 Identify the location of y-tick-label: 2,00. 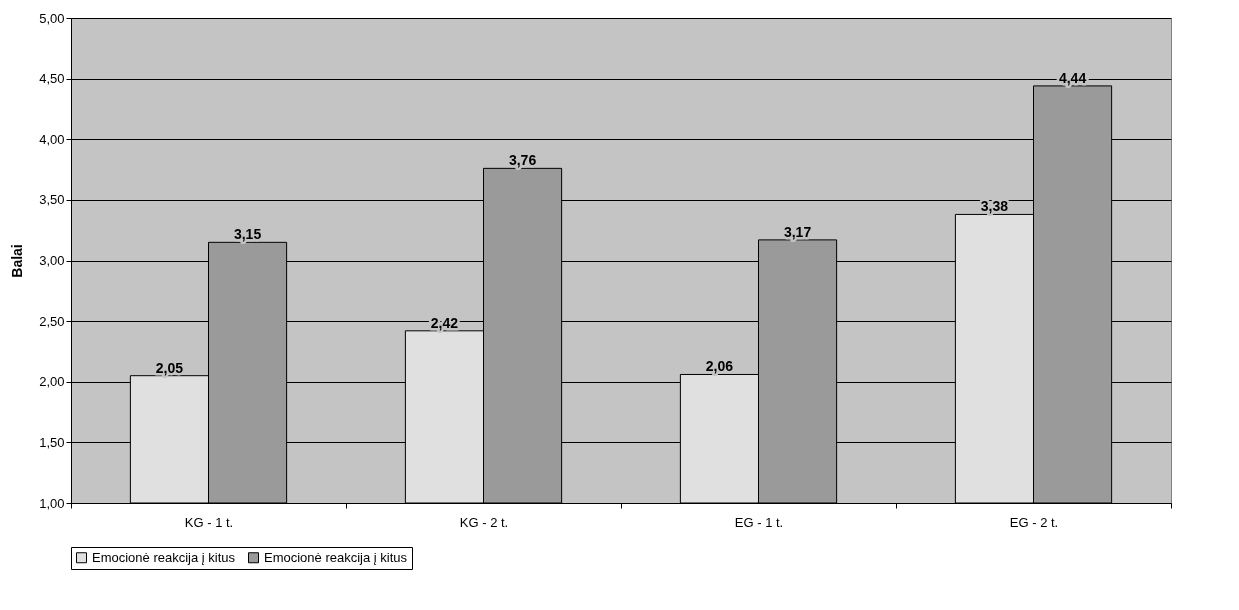
(52, 382).